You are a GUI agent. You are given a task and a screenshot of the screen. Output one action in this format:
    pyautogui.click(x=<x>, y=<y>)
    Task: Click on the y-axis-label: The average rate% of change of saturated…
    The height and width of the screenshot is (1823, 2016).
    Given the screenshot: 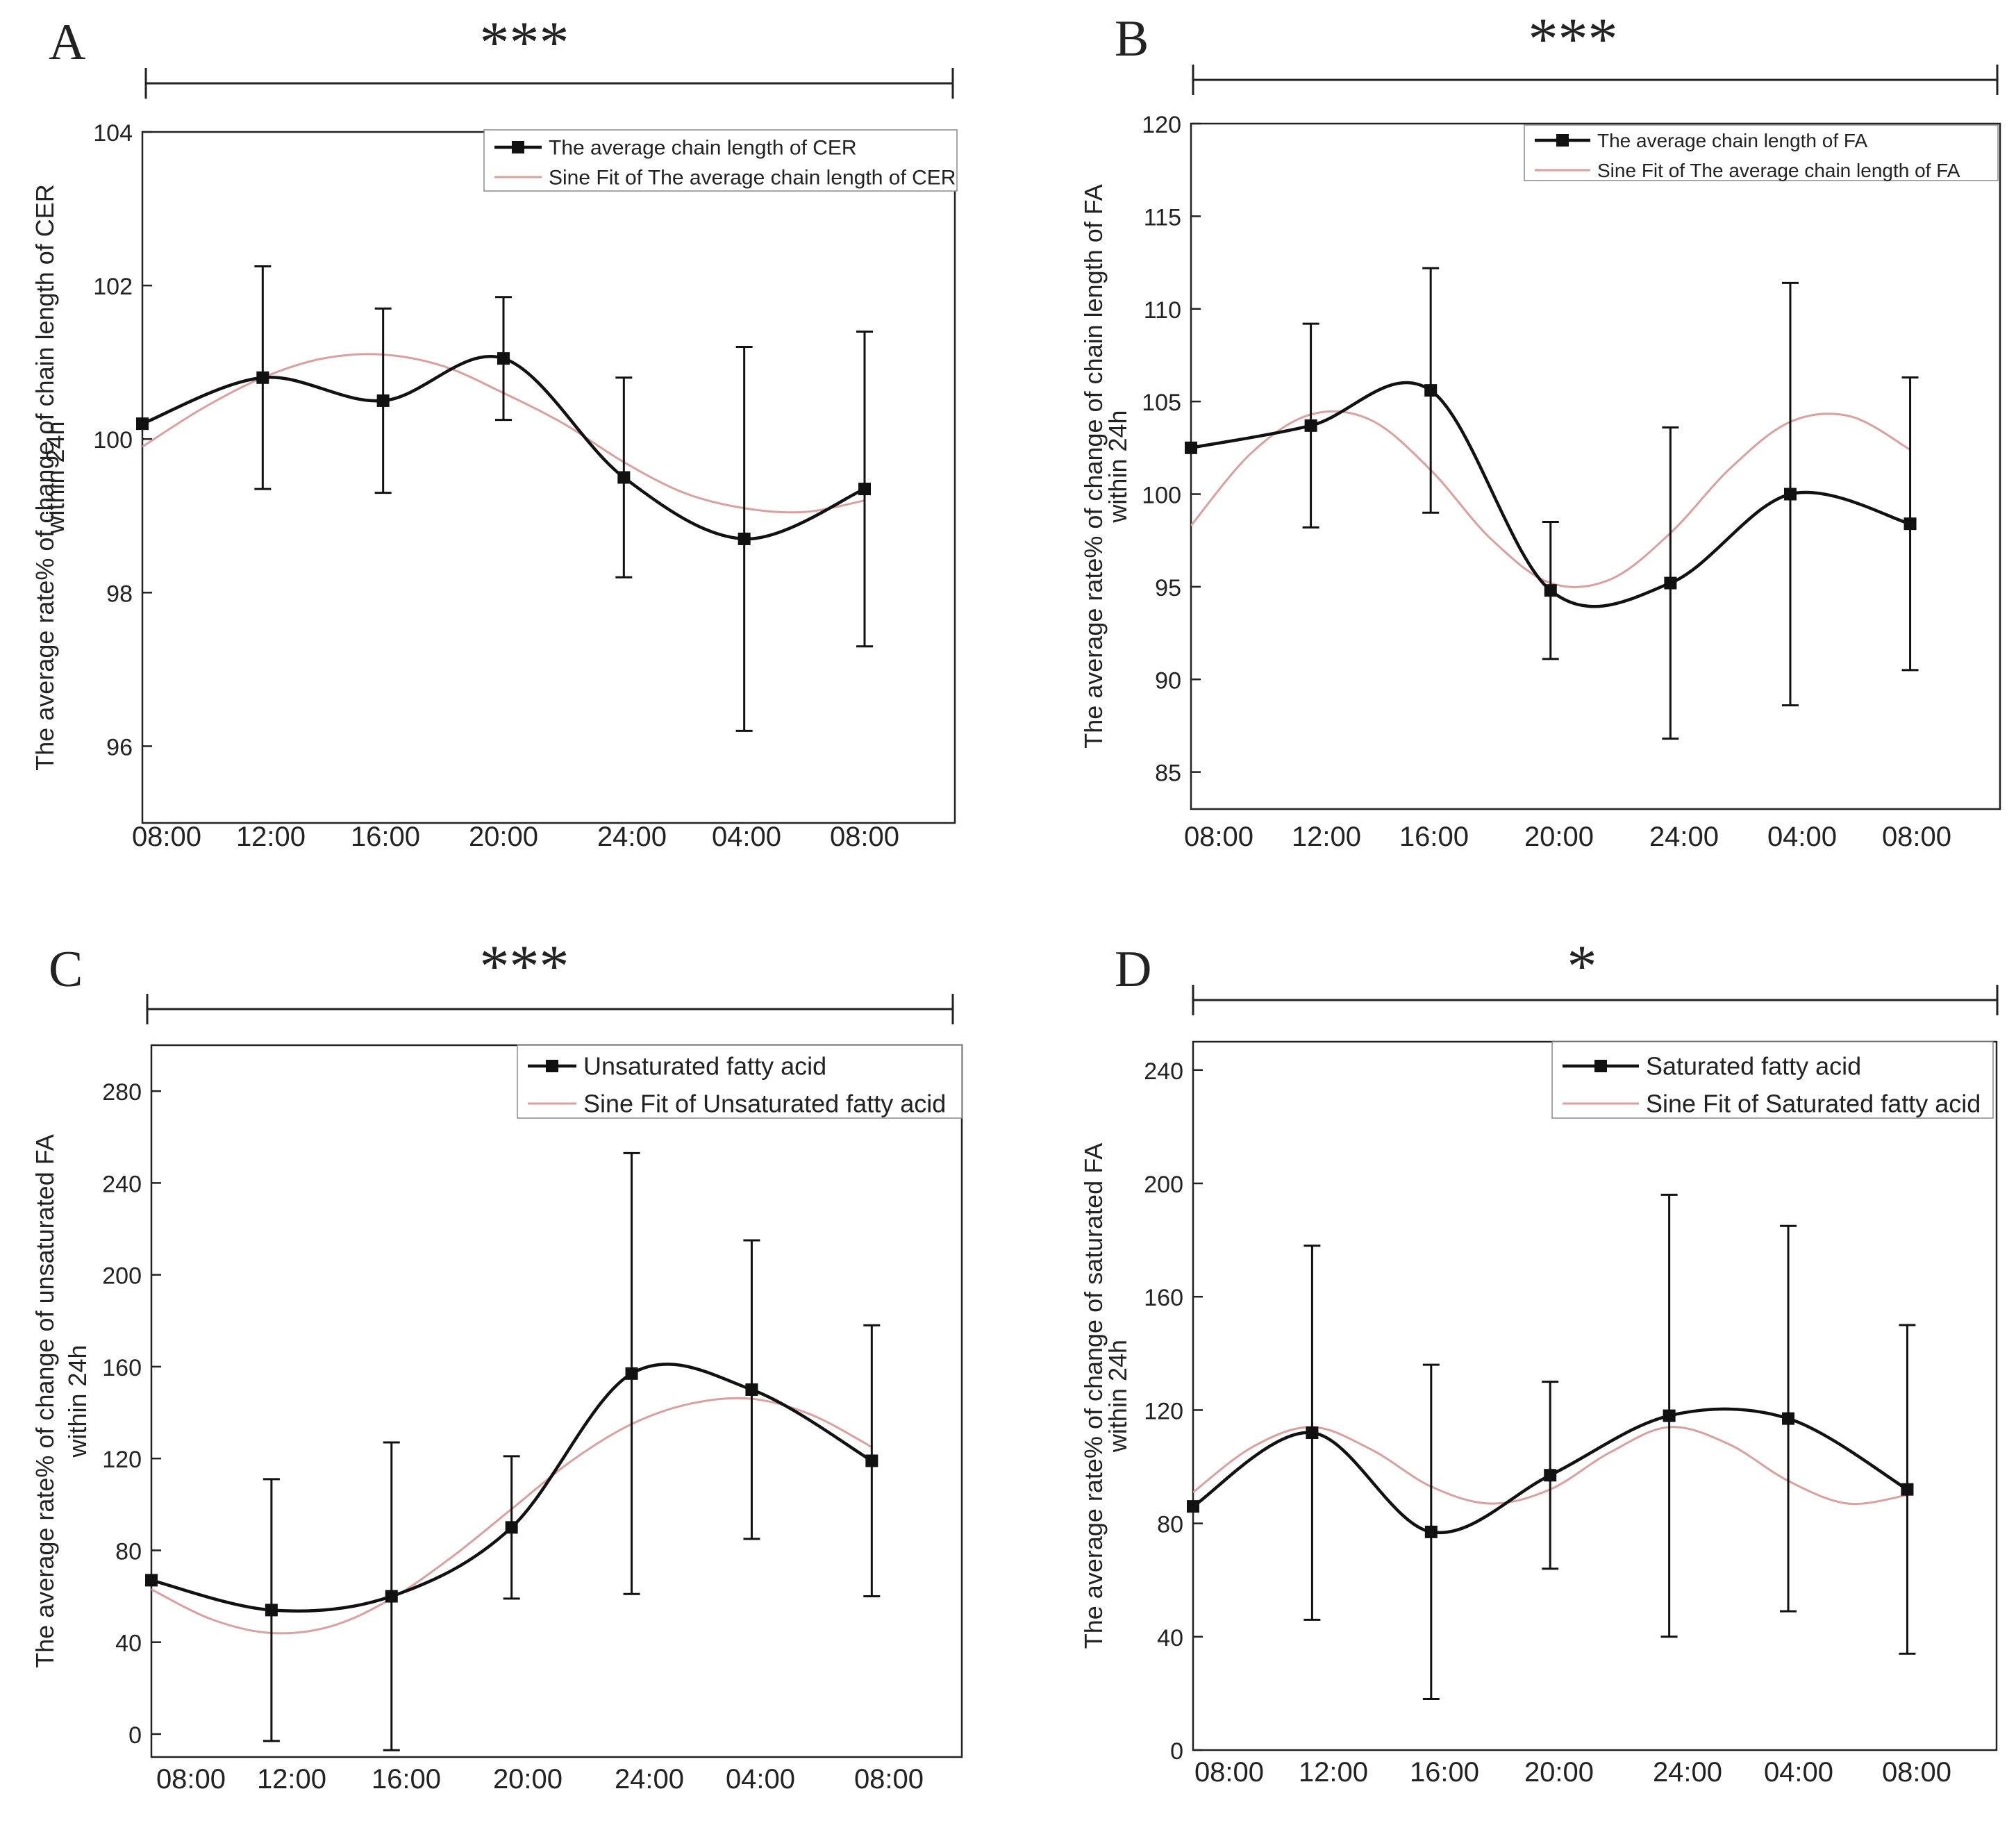 What is the action you would take?
    pyautogui.click(x=1093, y=1396)
    